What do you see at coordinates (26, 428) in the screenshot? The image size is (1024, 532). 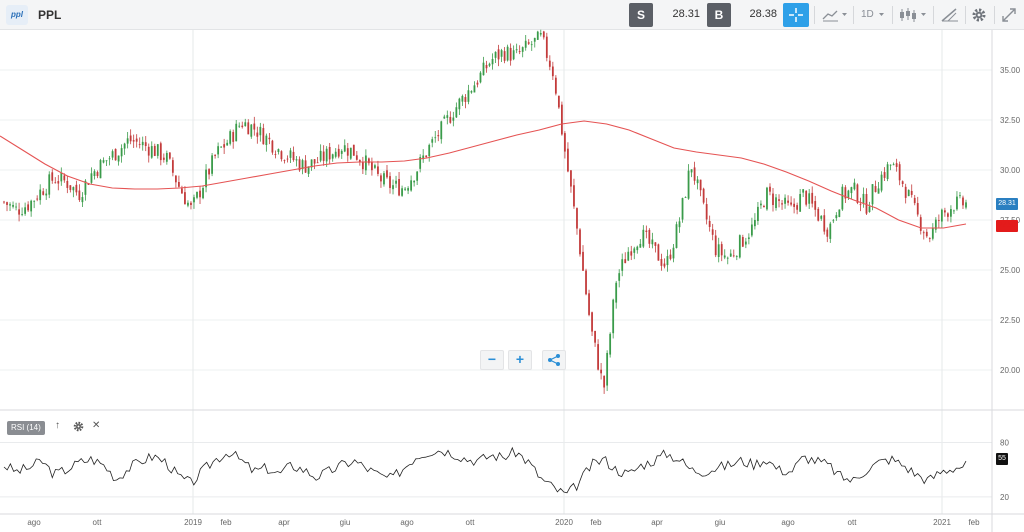 I see `rsi-indicator-label: RSI (14)` at bounding box center [26, 428].